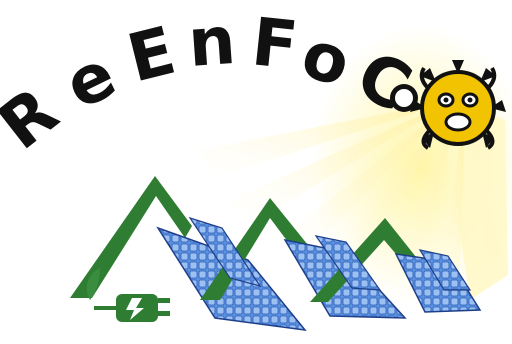 This screenshot has width=512, height=344. Describe the element at coordinates (90, 80) in the screenshot. I see `logo-letter-e: e` at that location.